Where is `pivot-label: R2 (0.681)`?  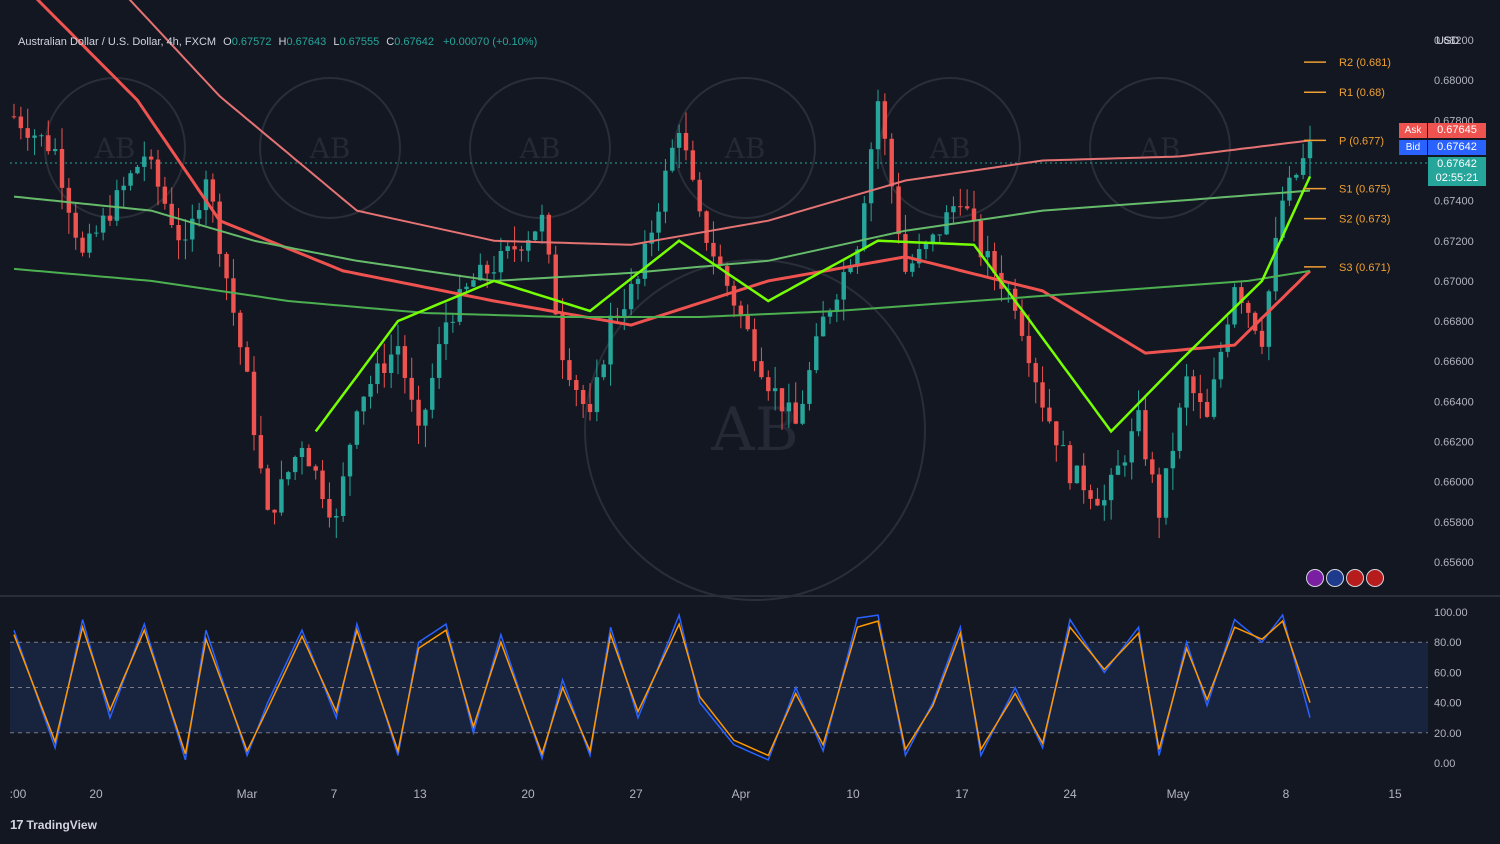 pivot-label: R2 (0.681) is located at coordinates (1365, 63).